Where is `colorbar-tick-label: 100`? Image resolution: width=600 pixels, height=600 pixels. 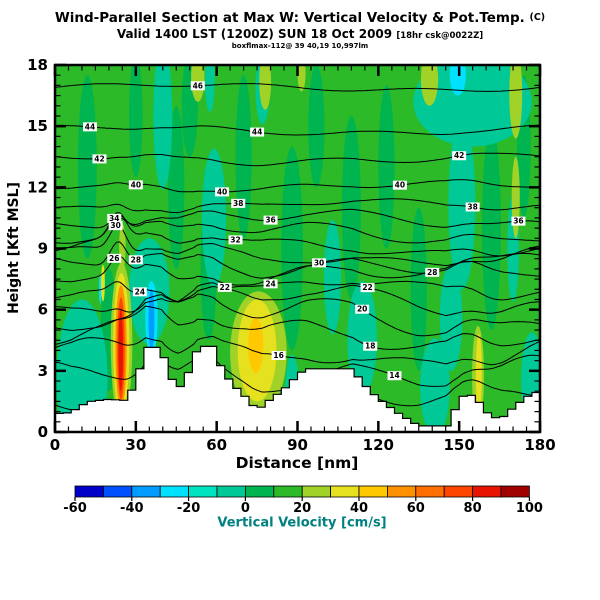
colorbar-tick-label: 100 is located at coordinates (529, 508).